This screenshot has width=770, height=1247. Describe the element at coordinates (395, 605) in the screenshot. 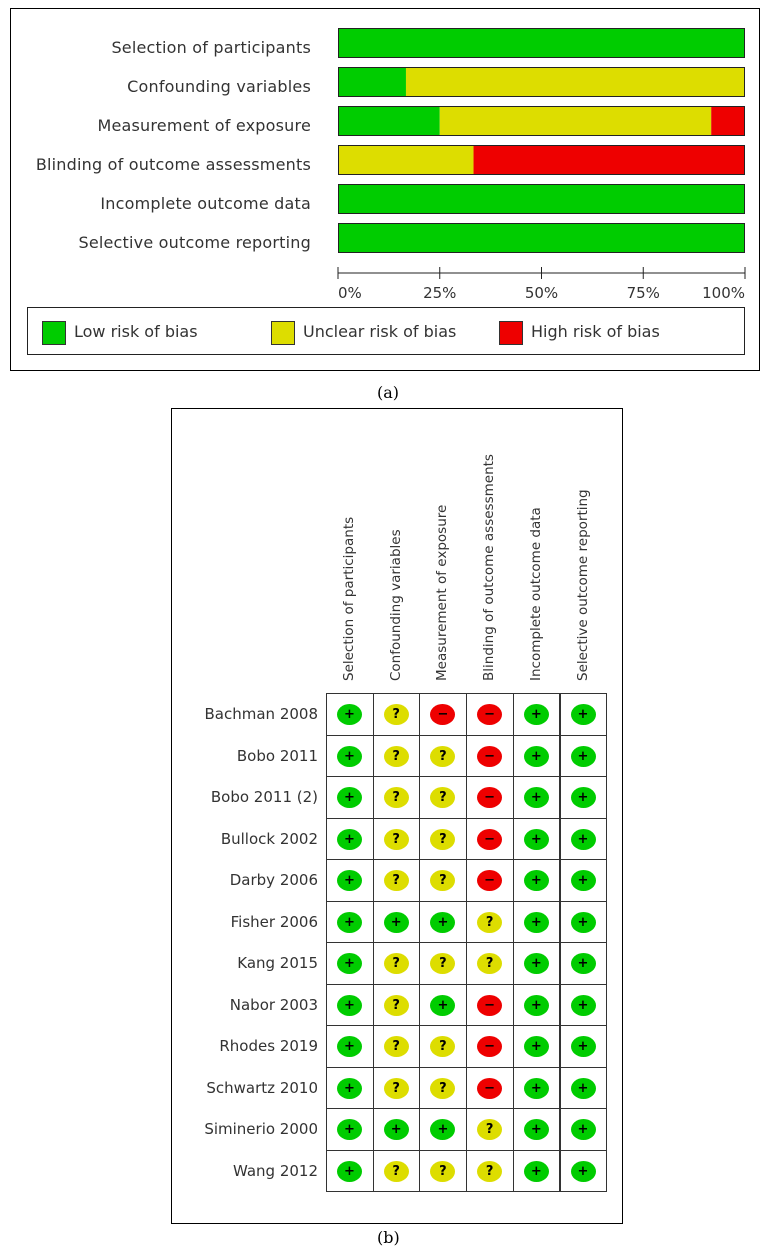

I see `column-label-confounding-variables: Confounding variables` at that location.